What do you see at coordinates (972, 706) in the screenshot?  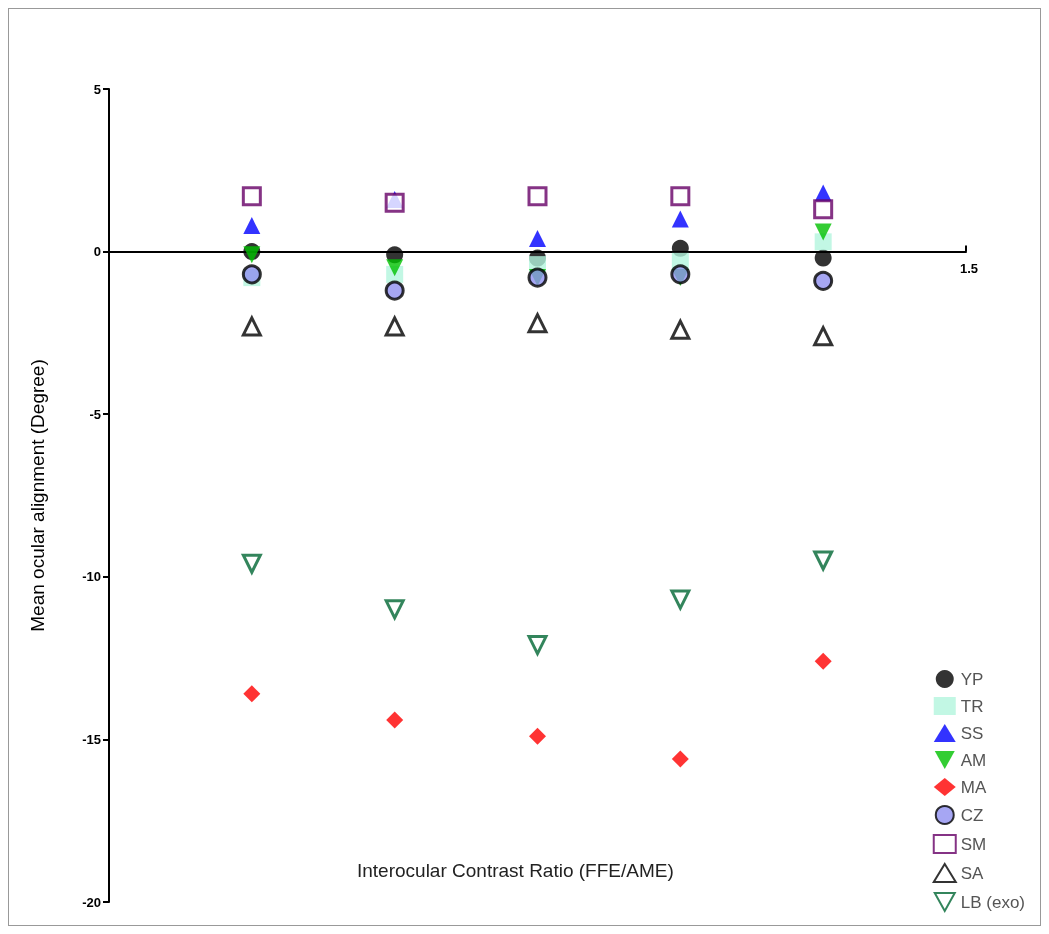 I see `legend-label: TR` at bounding box center [972, 706].